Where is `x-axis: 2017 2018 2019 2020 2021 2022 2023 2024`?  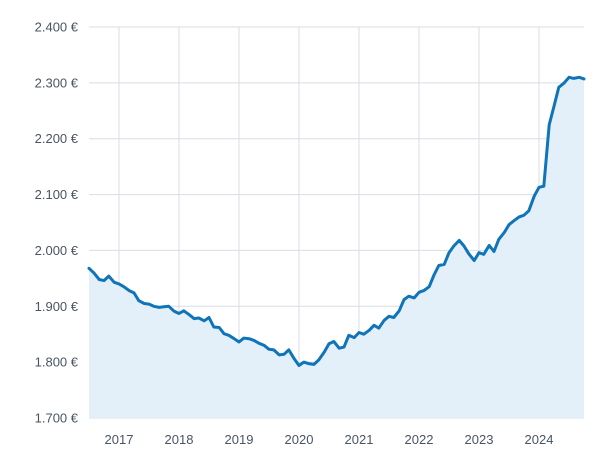 x-axis: 2017 2018 2019 2020 2021 2022 2023 2024 is located at coordinates (329, 439).